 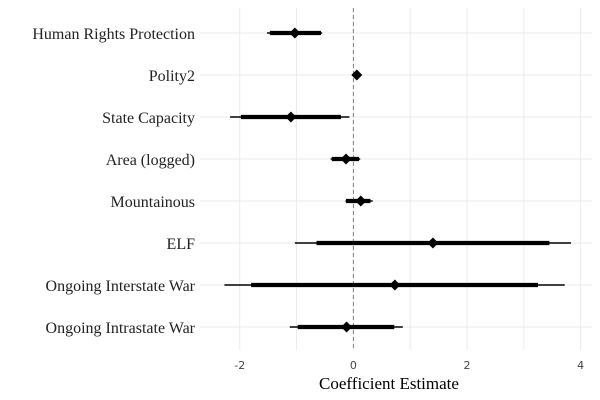 I want to click on x-axis-title: Coefficient Estimate, so click(x=389, y=383).